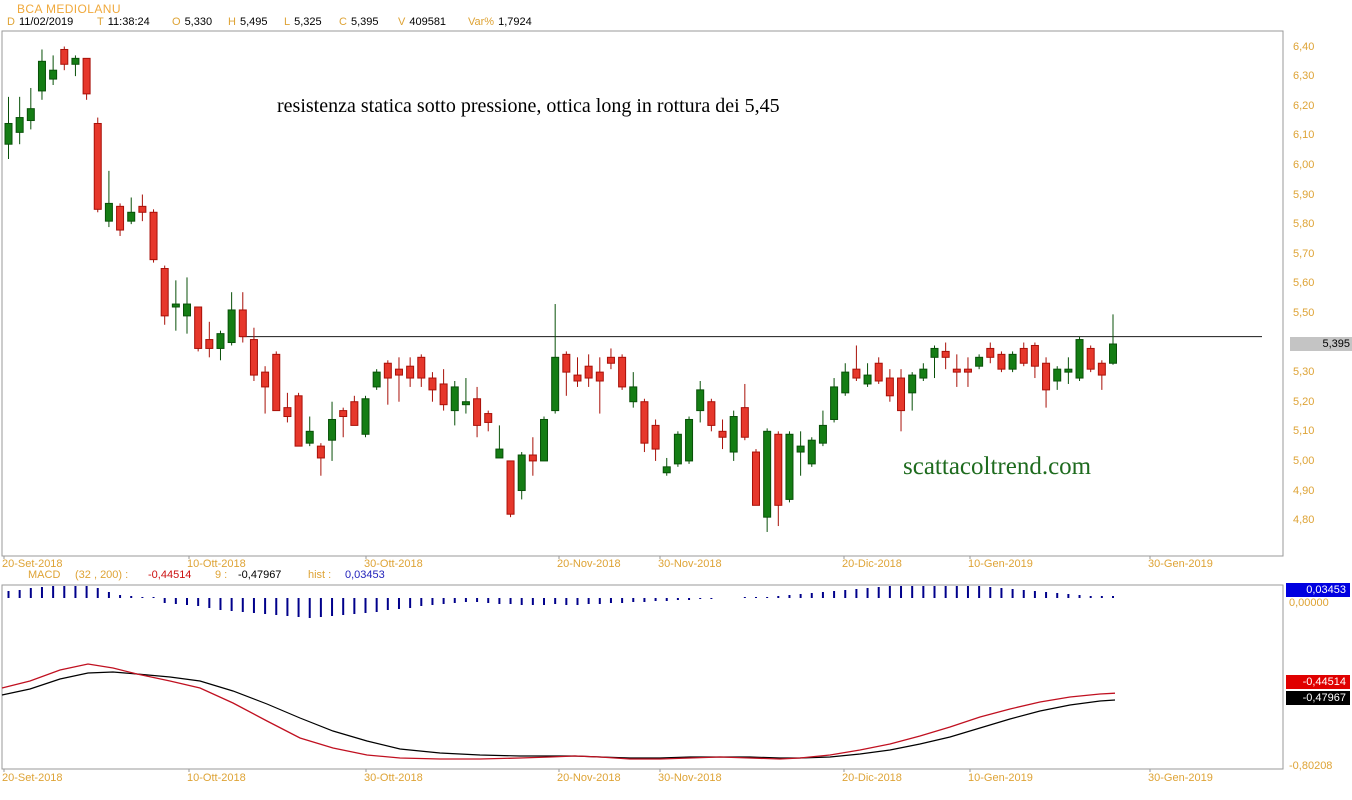 The height and width of the screenshot is (800, 1352). What do you see at coordinates (1318, 698) in the screenshot?
I see `macd-signal-value-tag: -0,47967` at bounding box center [1318, 698].